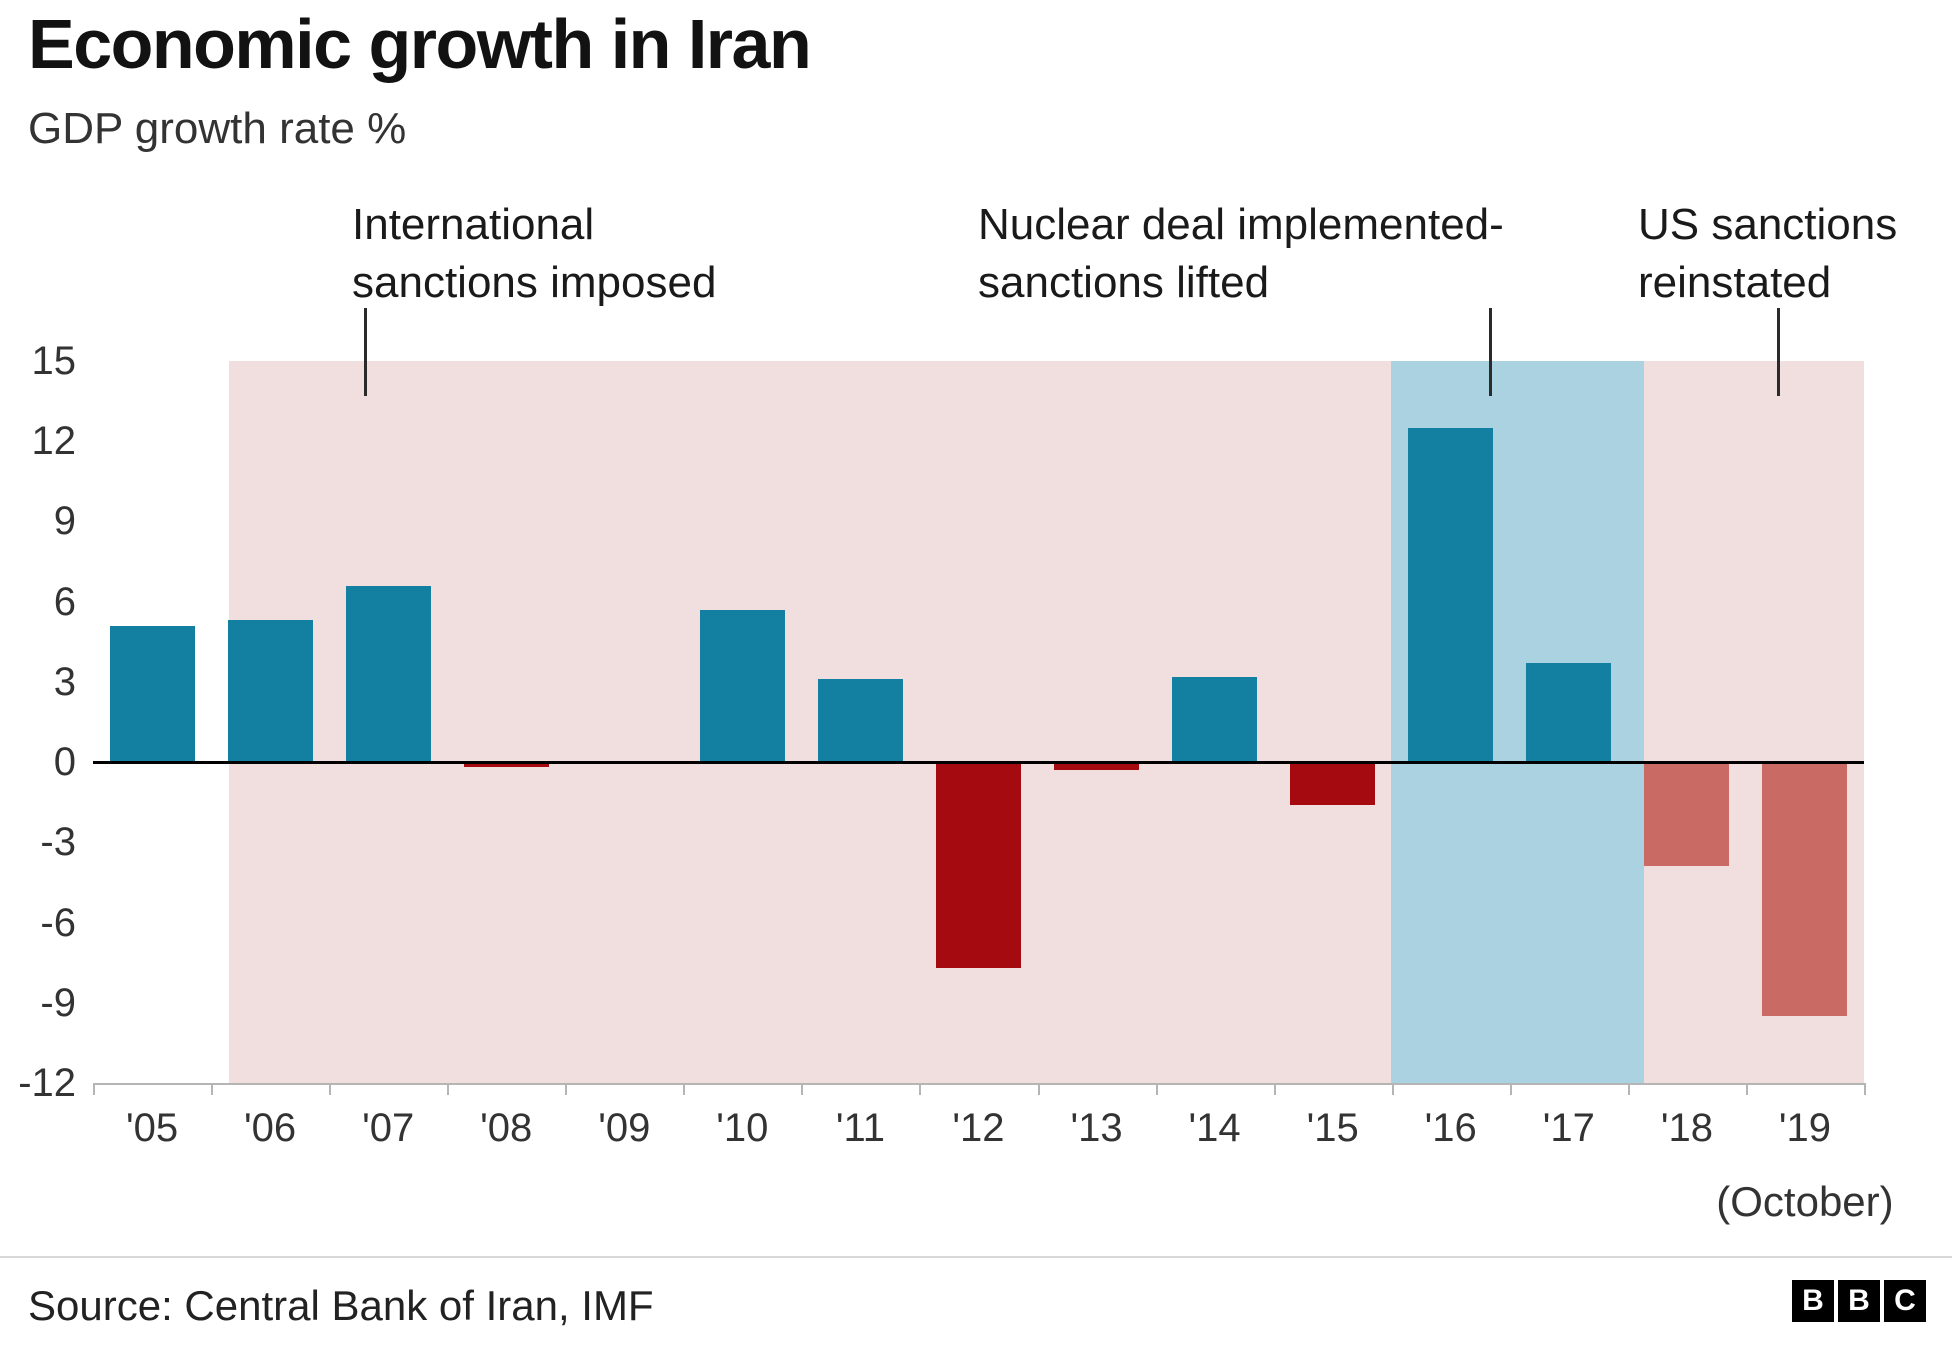  What do you see at coordinates (217, 128) in the screenshot?
I see `page-subtitle: GDP growth rate %` at bounding box center [217, 128].